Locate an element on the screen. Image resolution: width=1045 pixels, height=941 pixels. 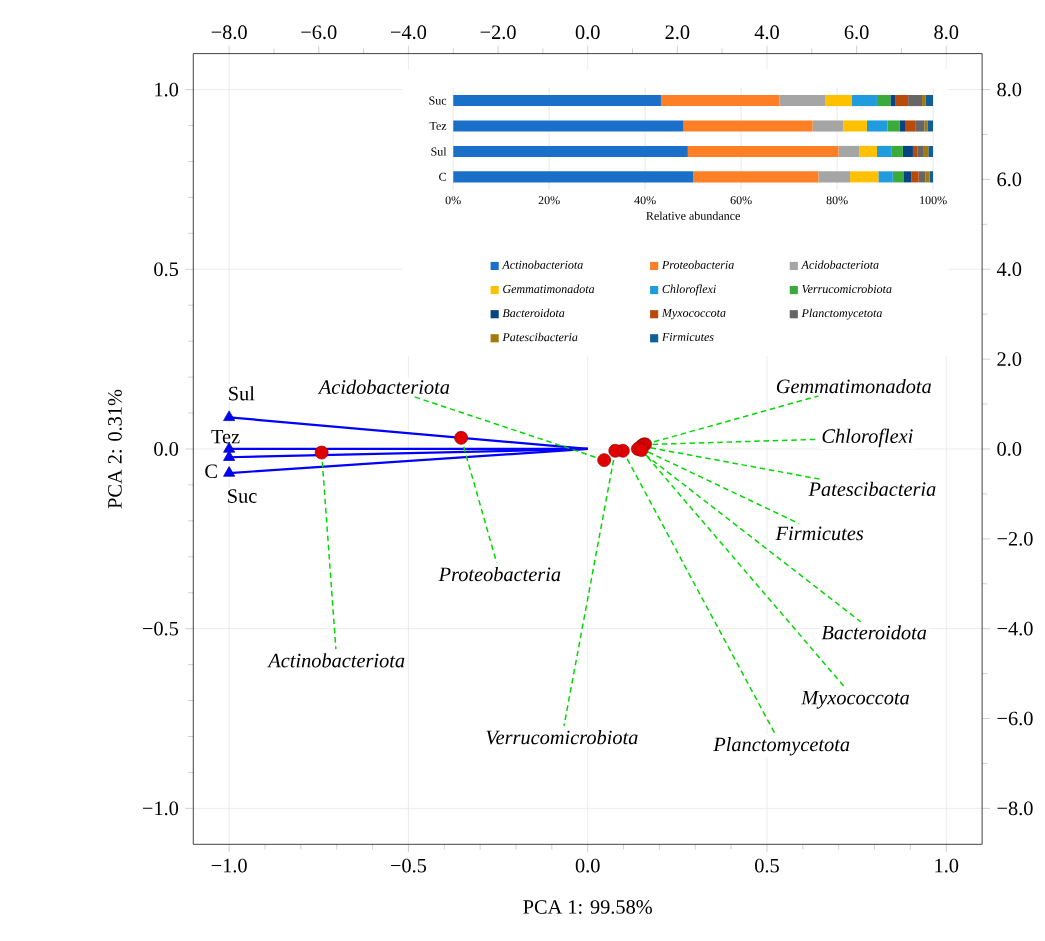
x-tick-label: 100% is located at coordinates (933, 200).